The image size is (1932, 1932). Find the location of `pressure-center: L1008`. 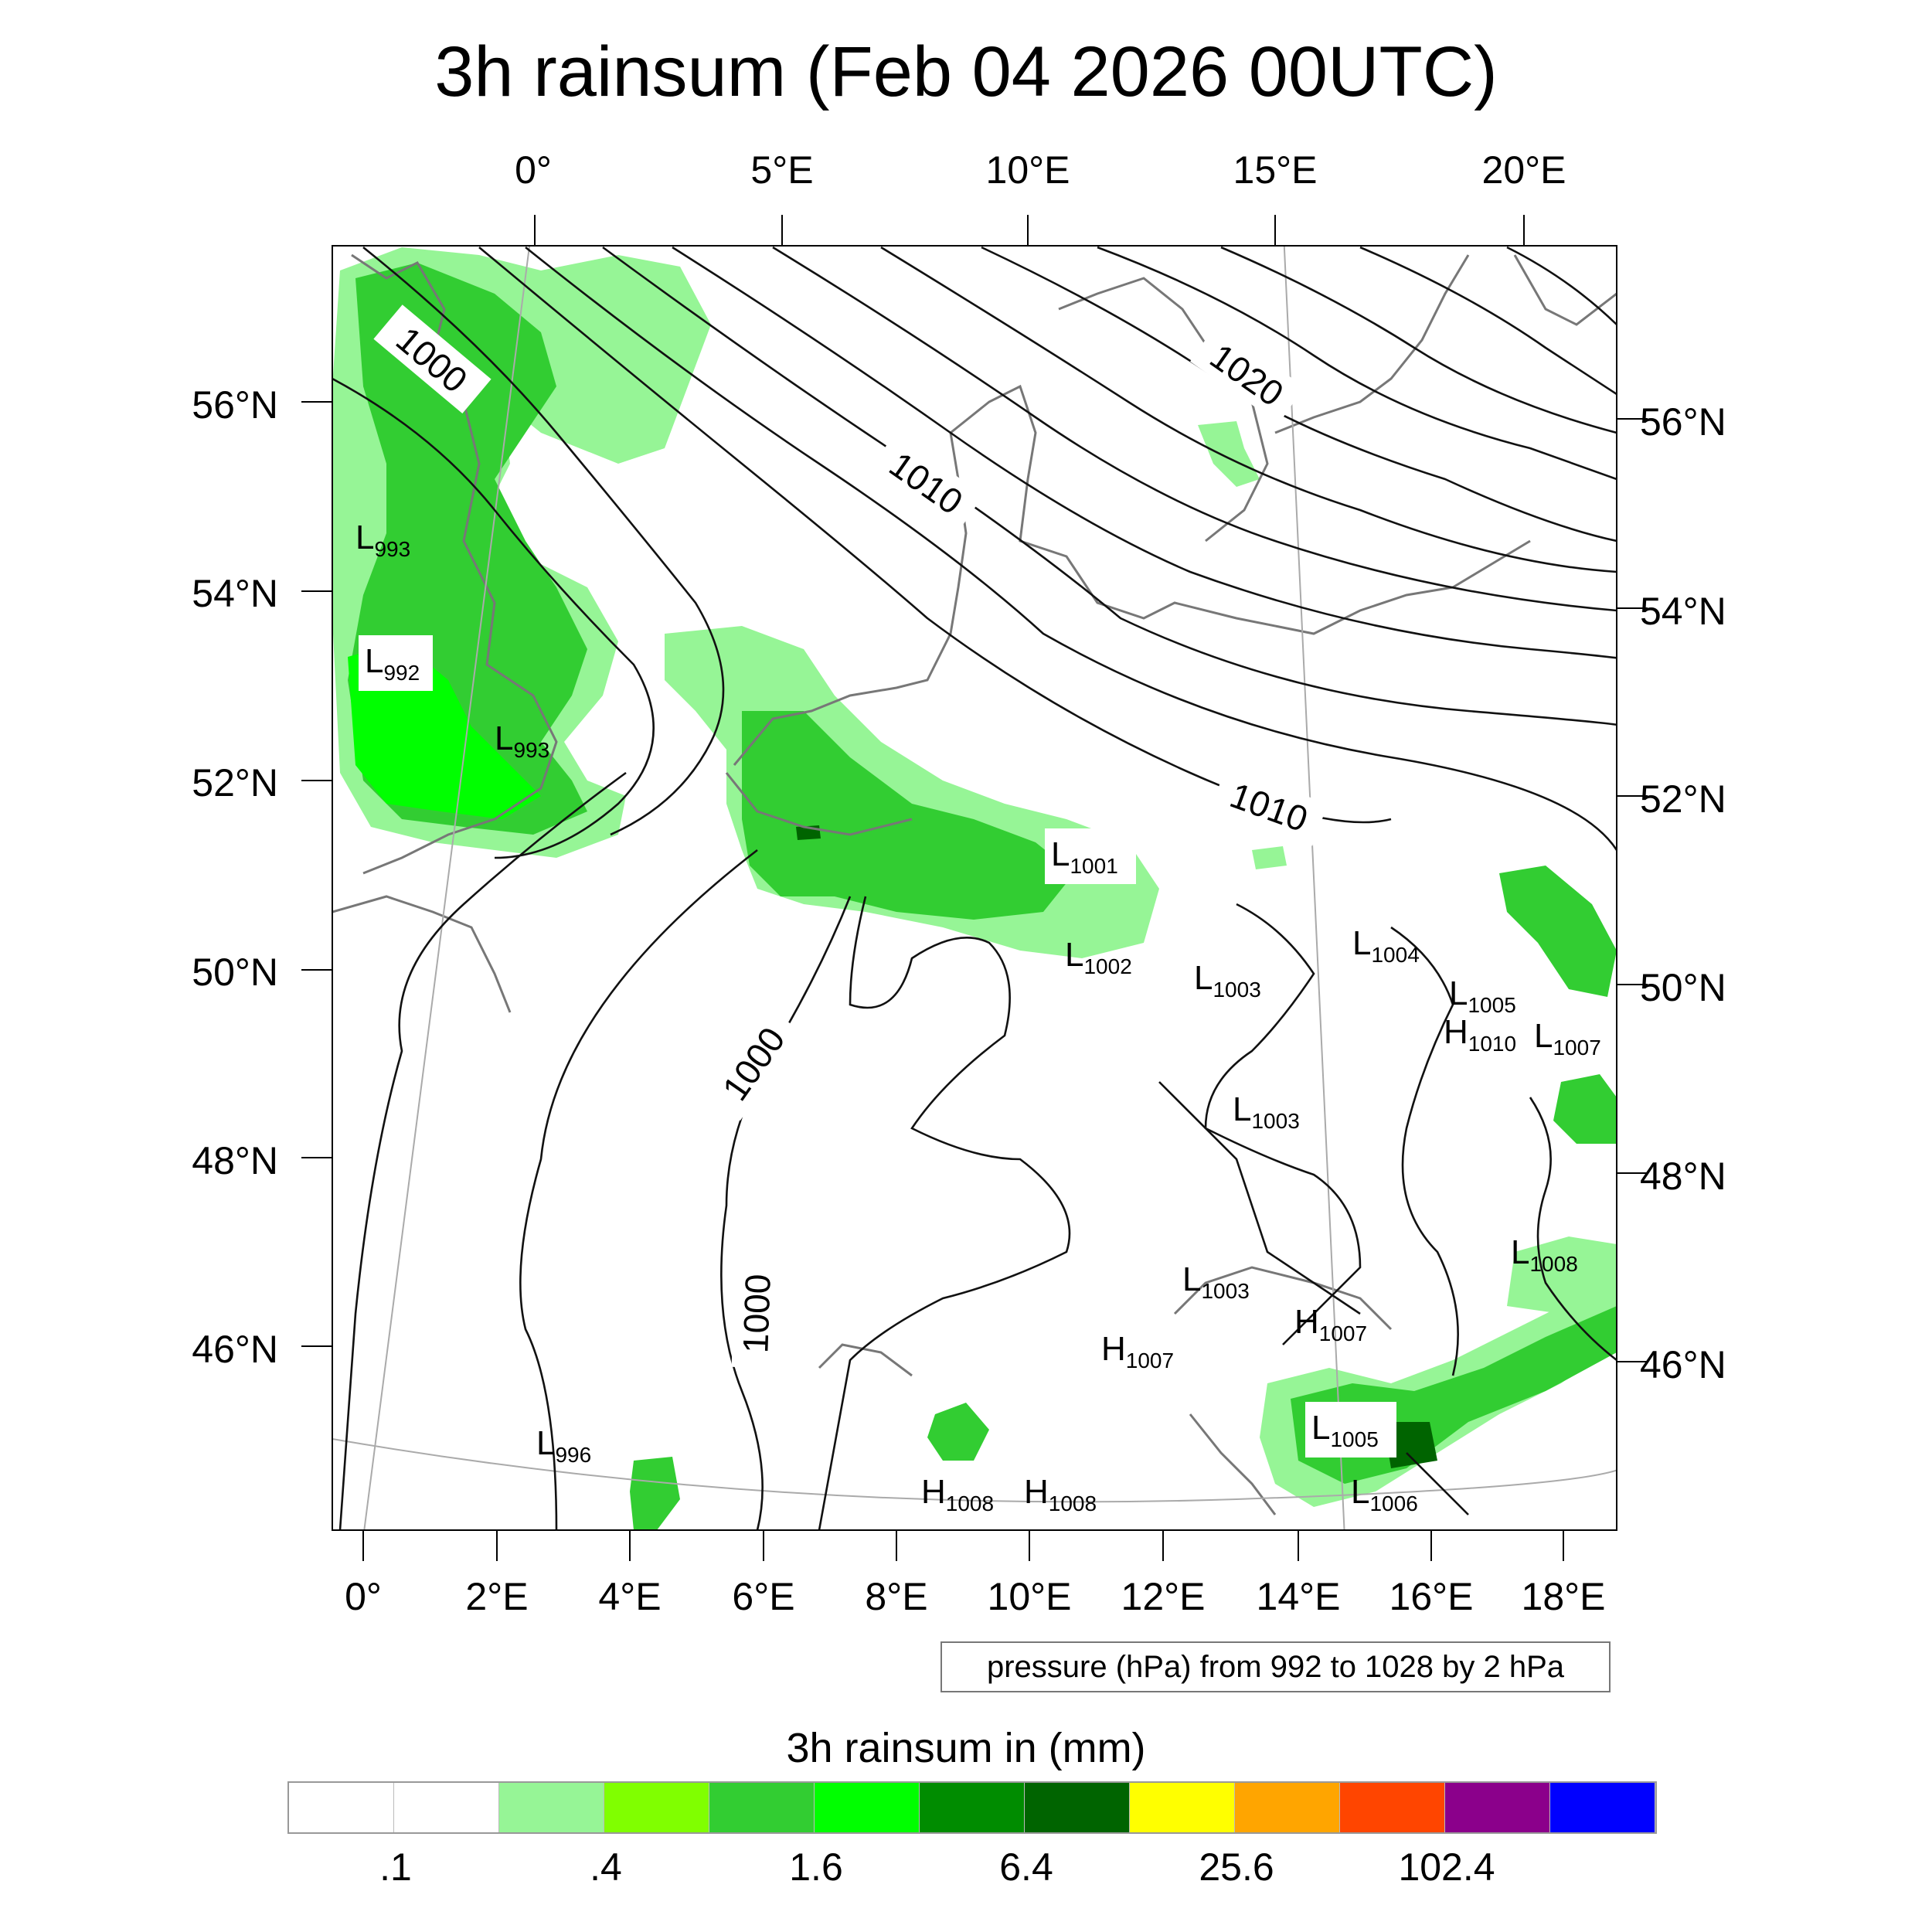

pressure-center: L1008 is located at coordinates (1545, 1255).